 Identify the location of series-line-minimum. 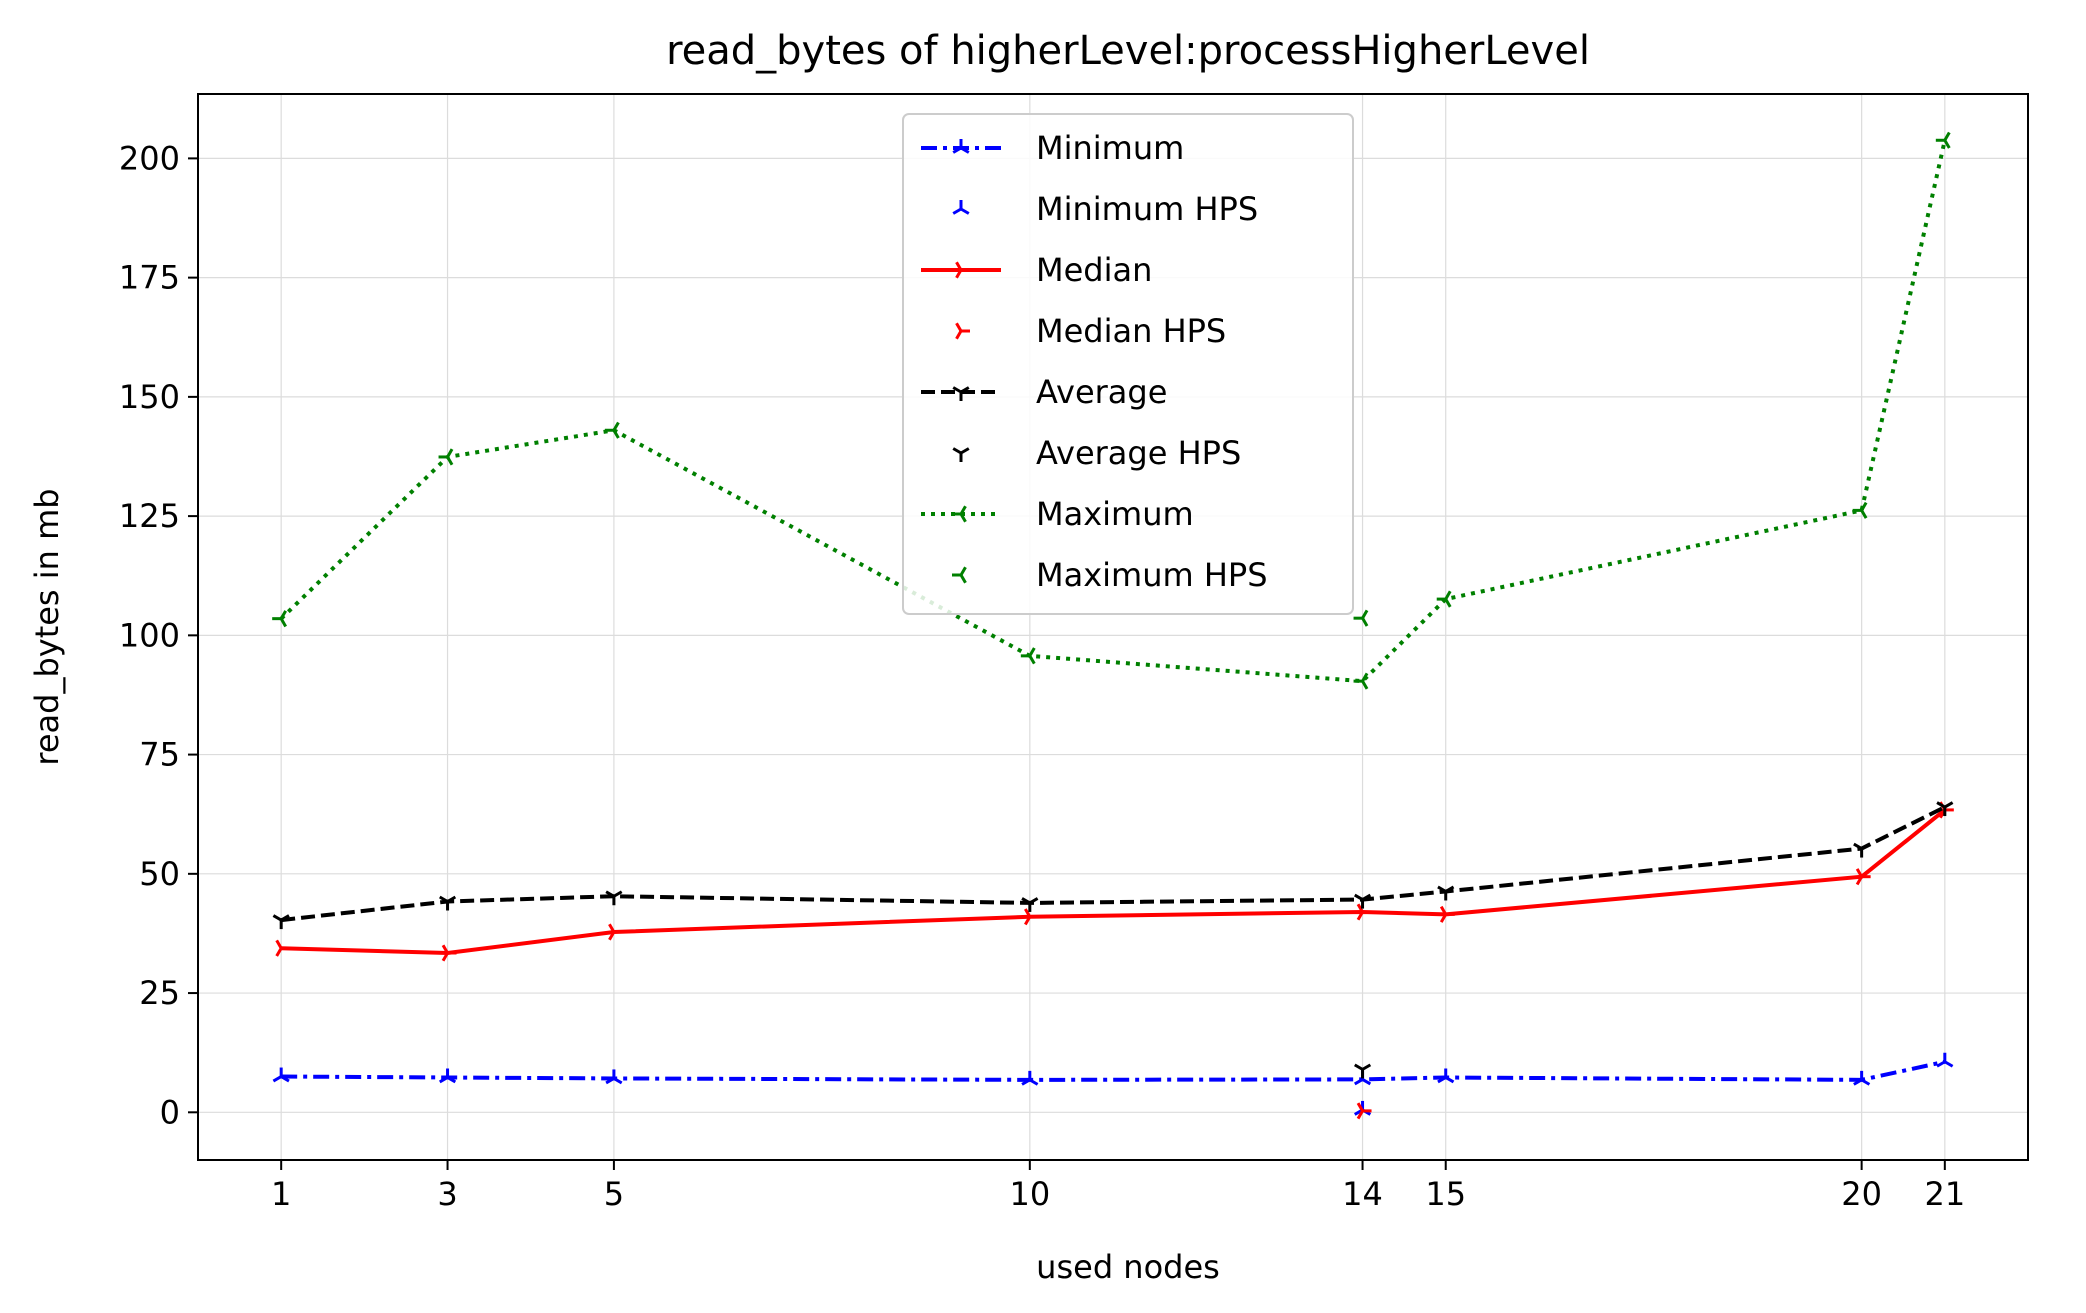
(1113, 1070).